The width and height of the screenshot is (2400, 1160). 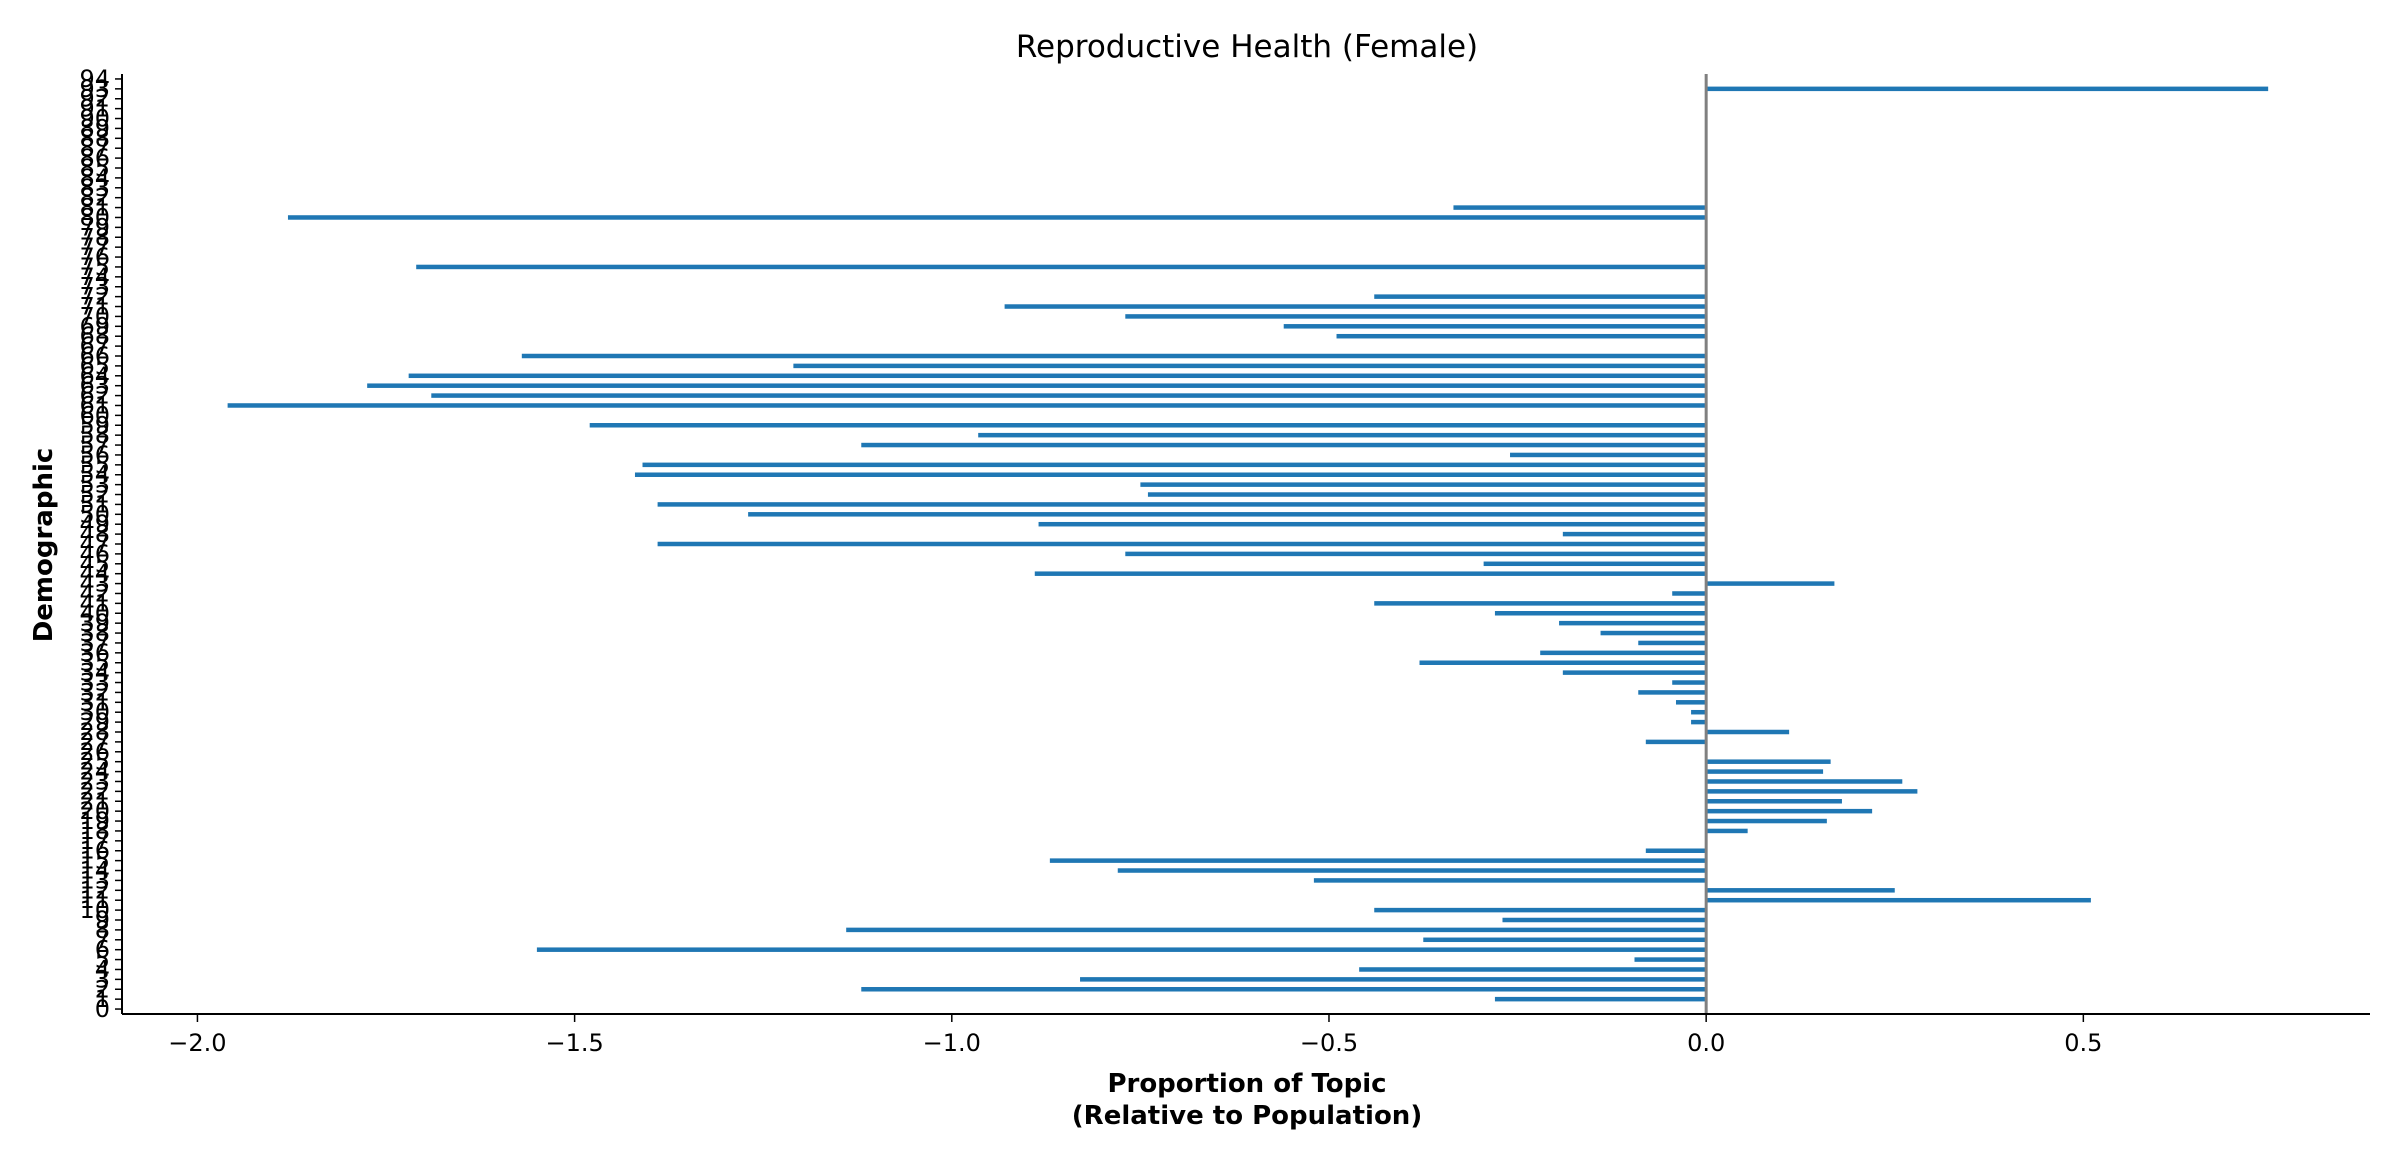 I want to click on x-tick-label: 0.5, so click(x=2083, y=1043).